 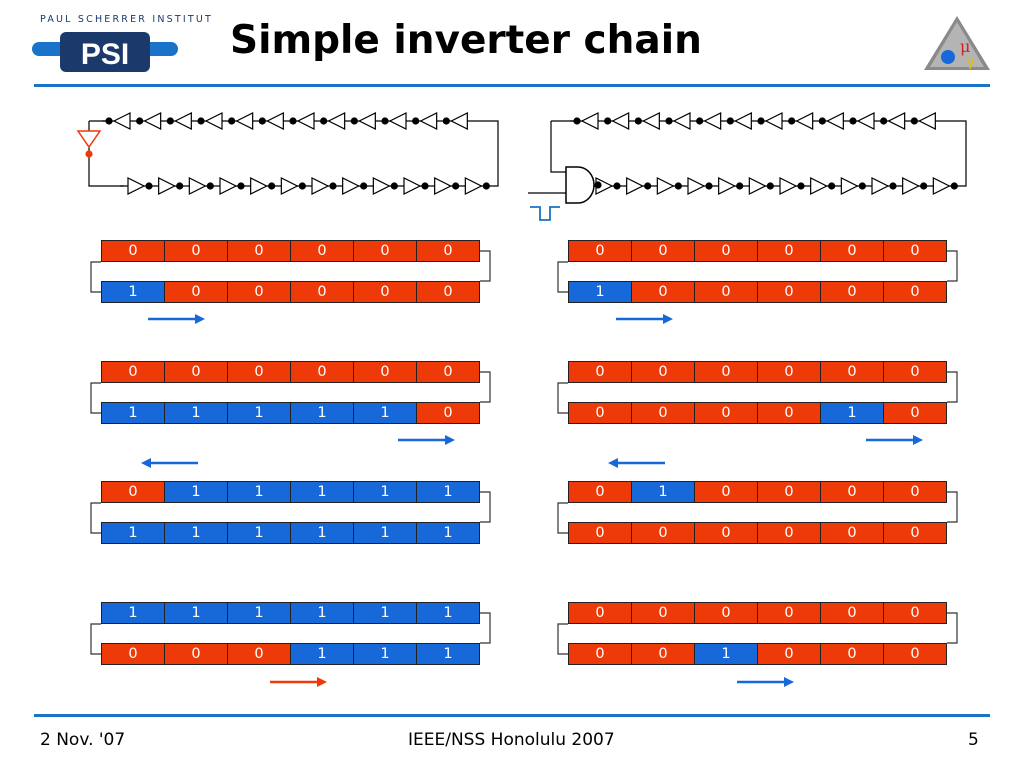 I want to click on gate-pulse-icon, so click(x=545, y=213).